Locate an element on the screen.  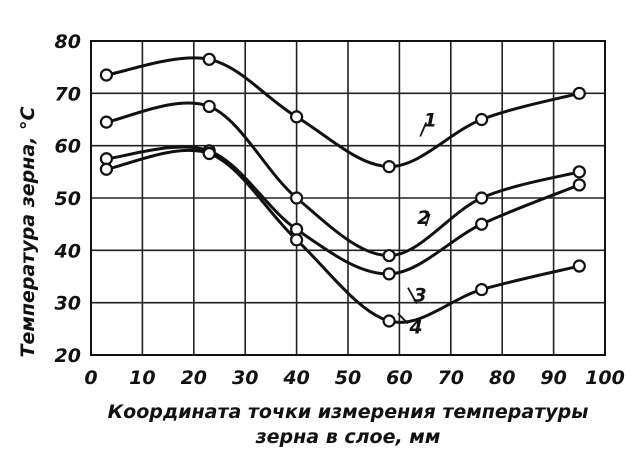
series-label-1: 1 is located at coordinates (430, 120).